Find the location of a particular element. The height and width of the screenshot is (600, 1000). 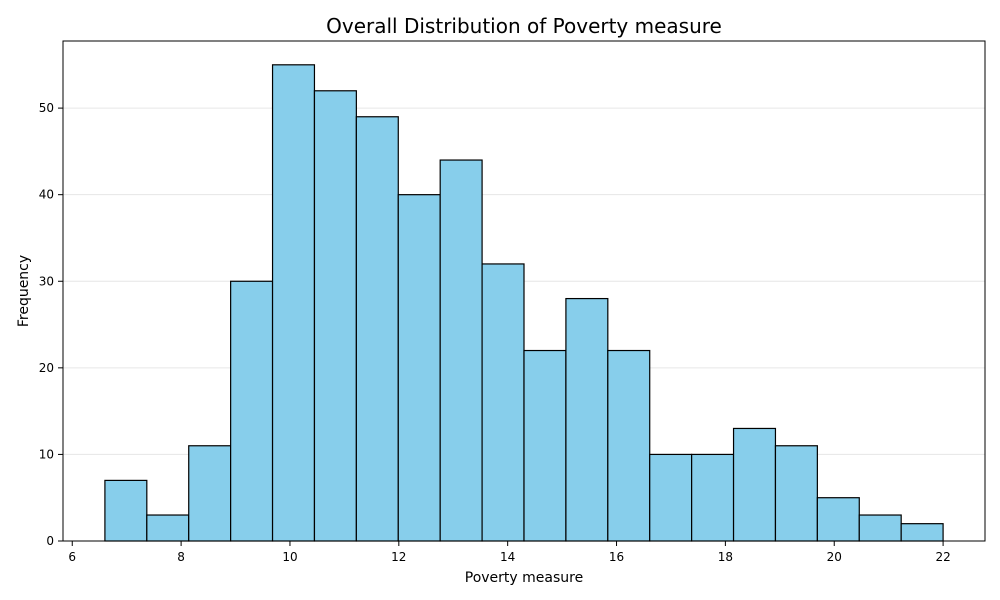

x-tick-label: 12 is located at coordinates (398, 557).